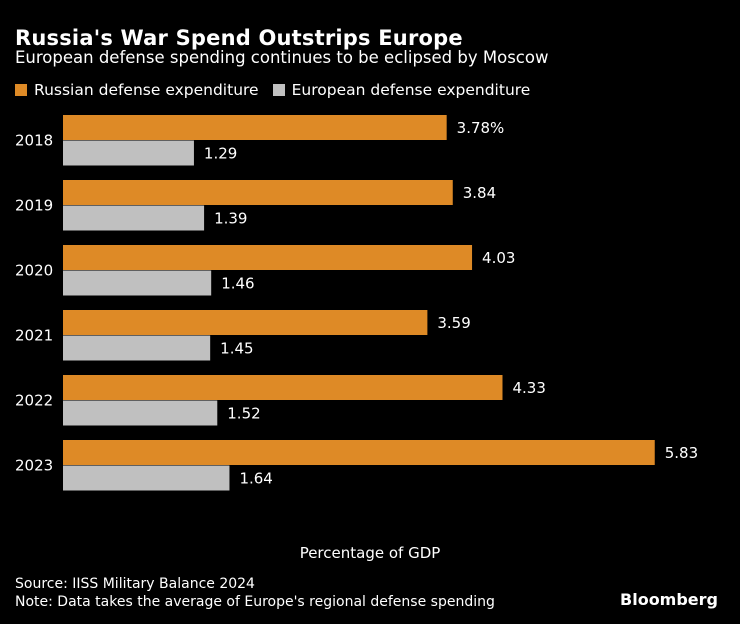 The height and width of the screenshot is (624, 740). What do you see at coordinates (34, 401) in the screenshot?
I see `y-tick-label: 2022` at bounding box center [34, 401].